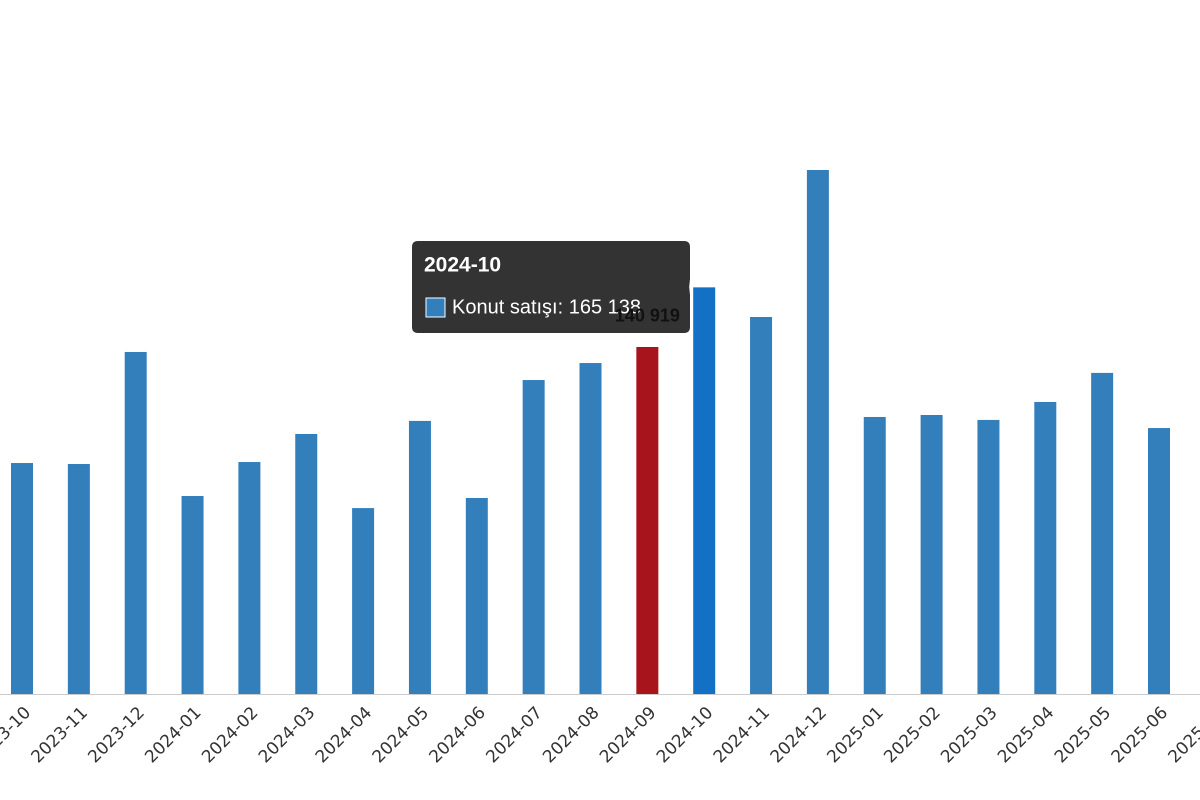 This screenshot has width=1200, height=800. I want to click on x-tick-label: 2023-11, so click(60, 735).